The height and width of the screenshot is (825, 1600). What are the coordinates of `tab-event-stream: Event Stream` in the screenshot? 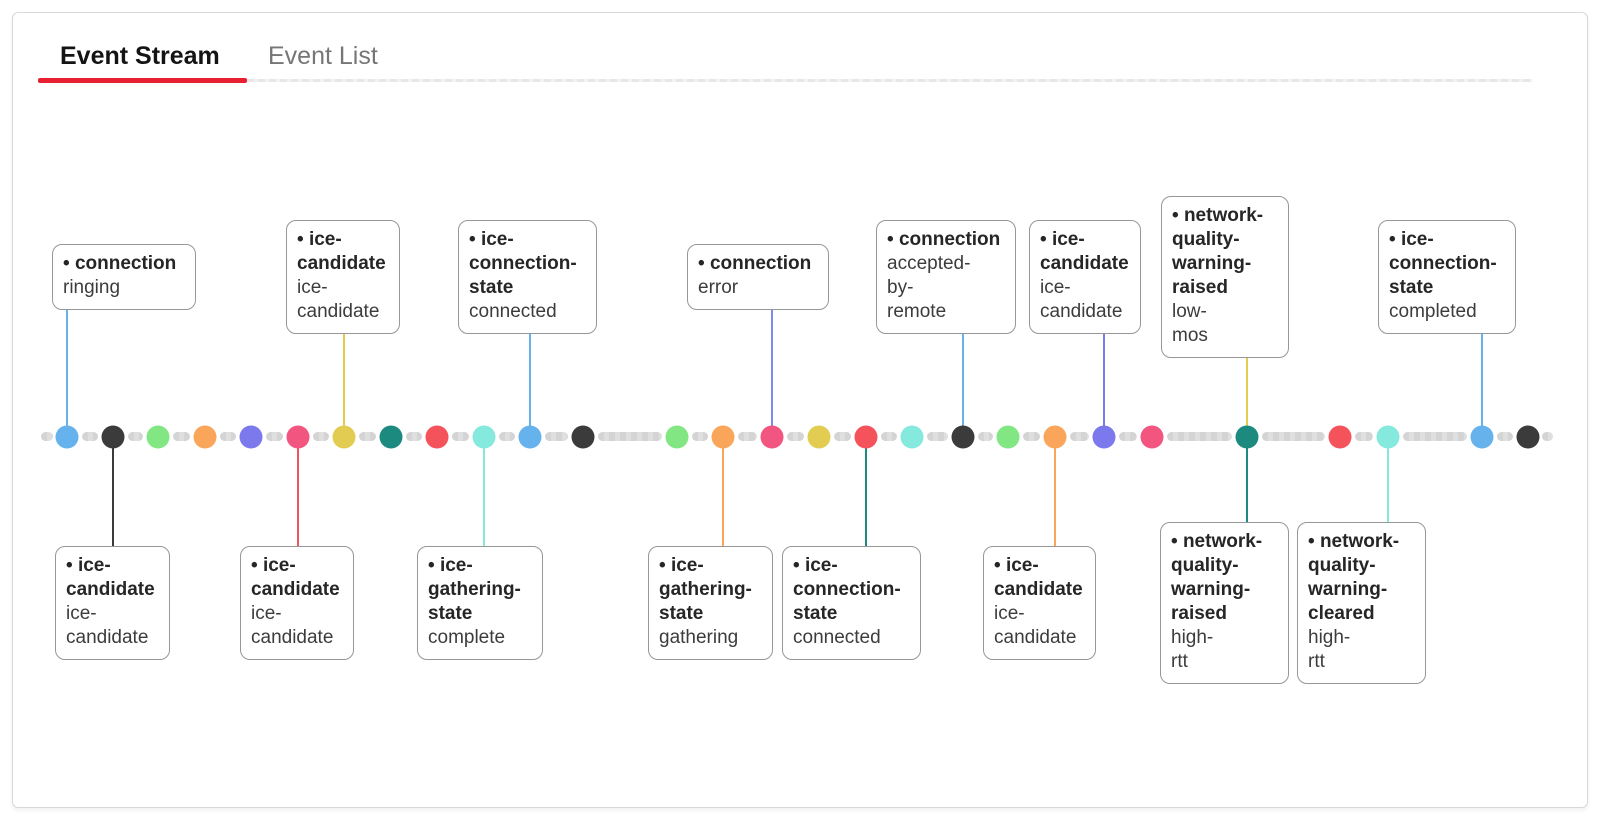 It's located at (140, 56).